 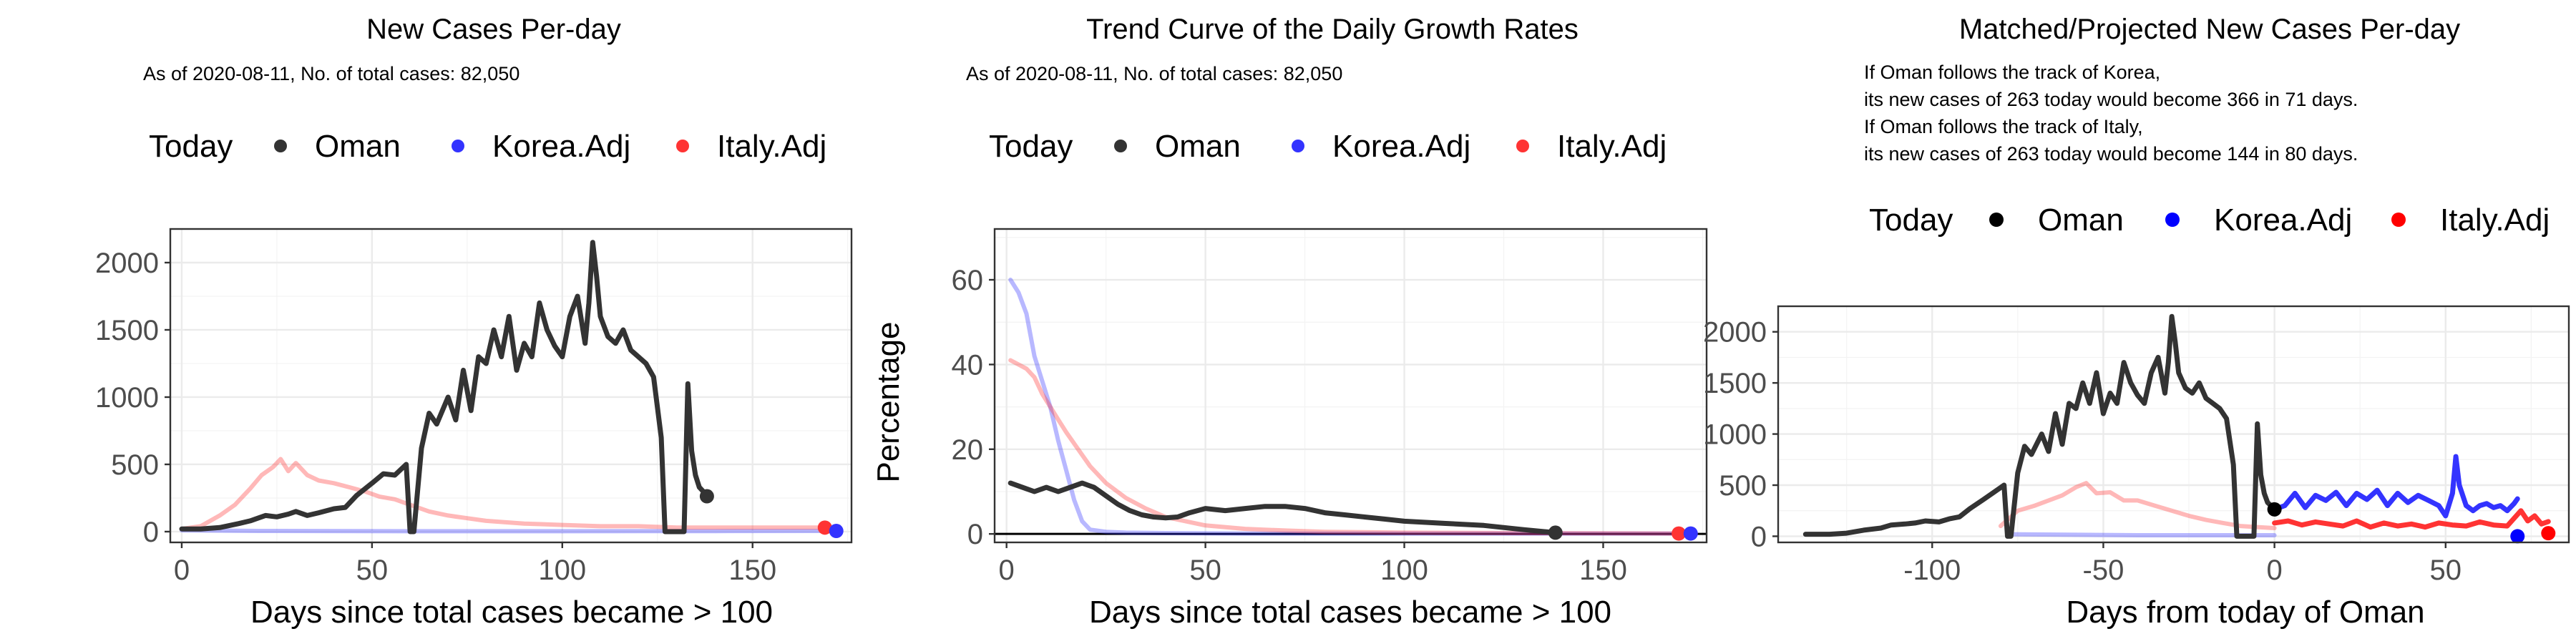 I want to click on panel-2-ylabel: Percentage, so click(x=888, y=401).